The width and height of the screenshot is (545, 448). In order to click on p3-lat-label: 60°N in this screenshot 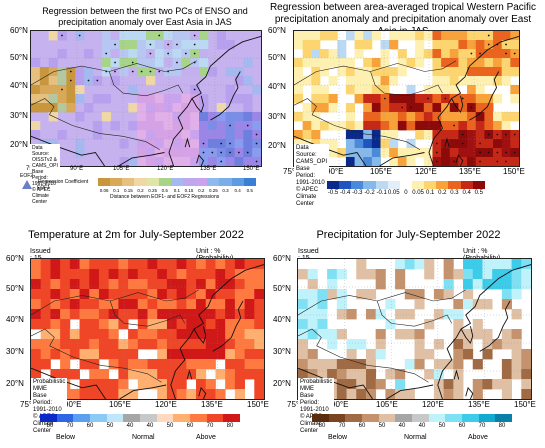, I will do `click(15, 258)`.